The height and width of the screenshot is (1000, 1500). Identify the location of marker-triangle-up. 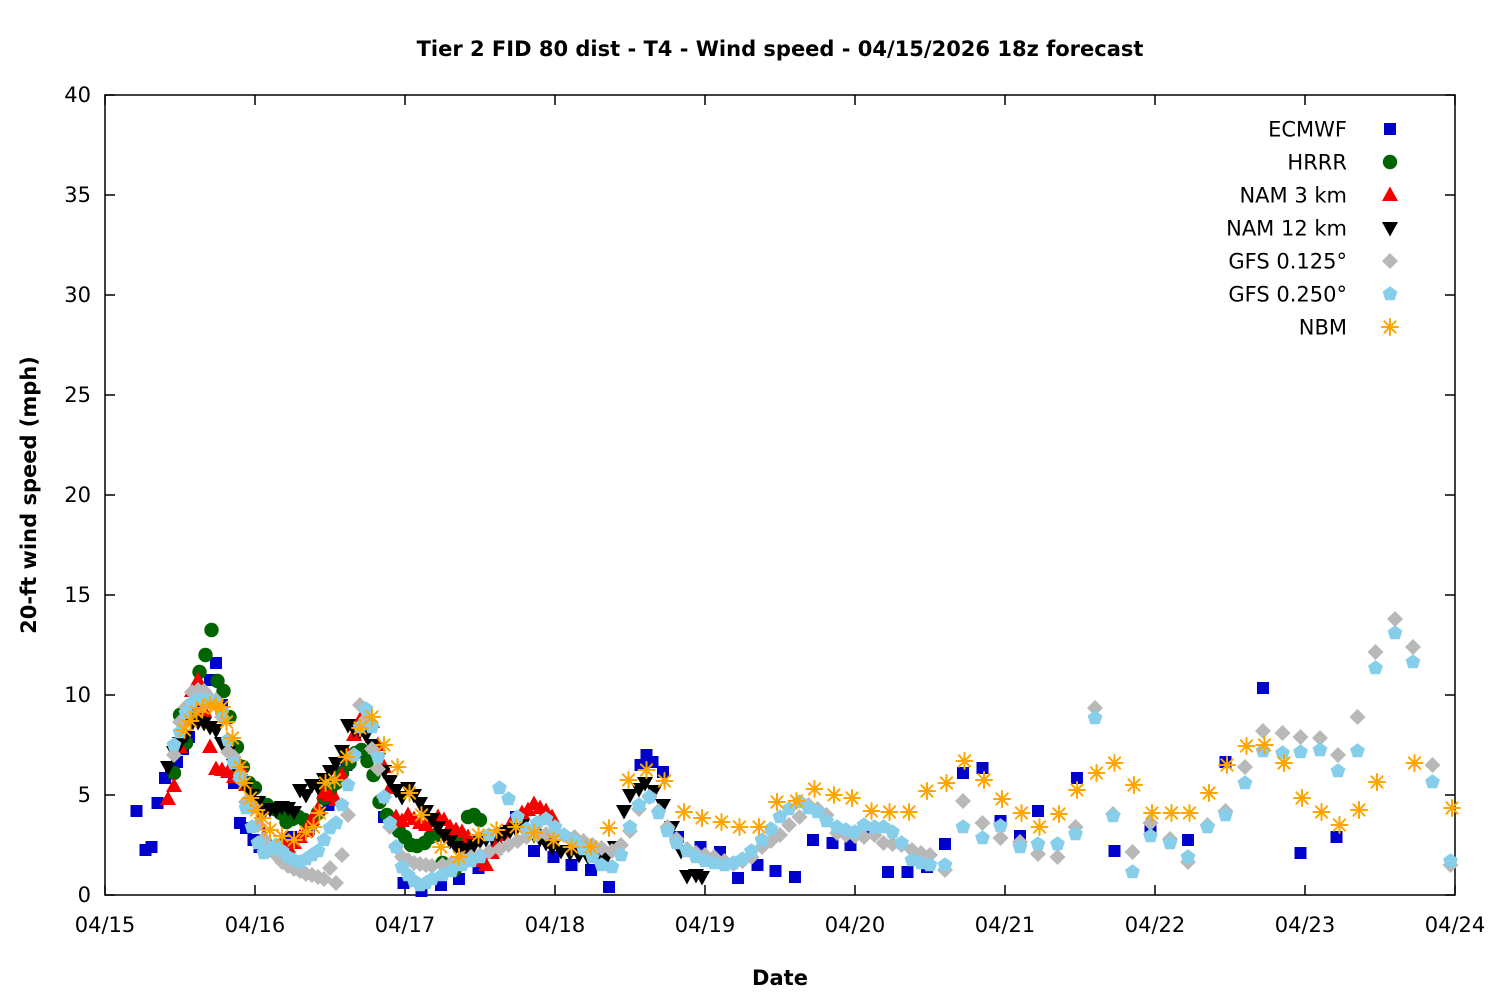
(168, 797).